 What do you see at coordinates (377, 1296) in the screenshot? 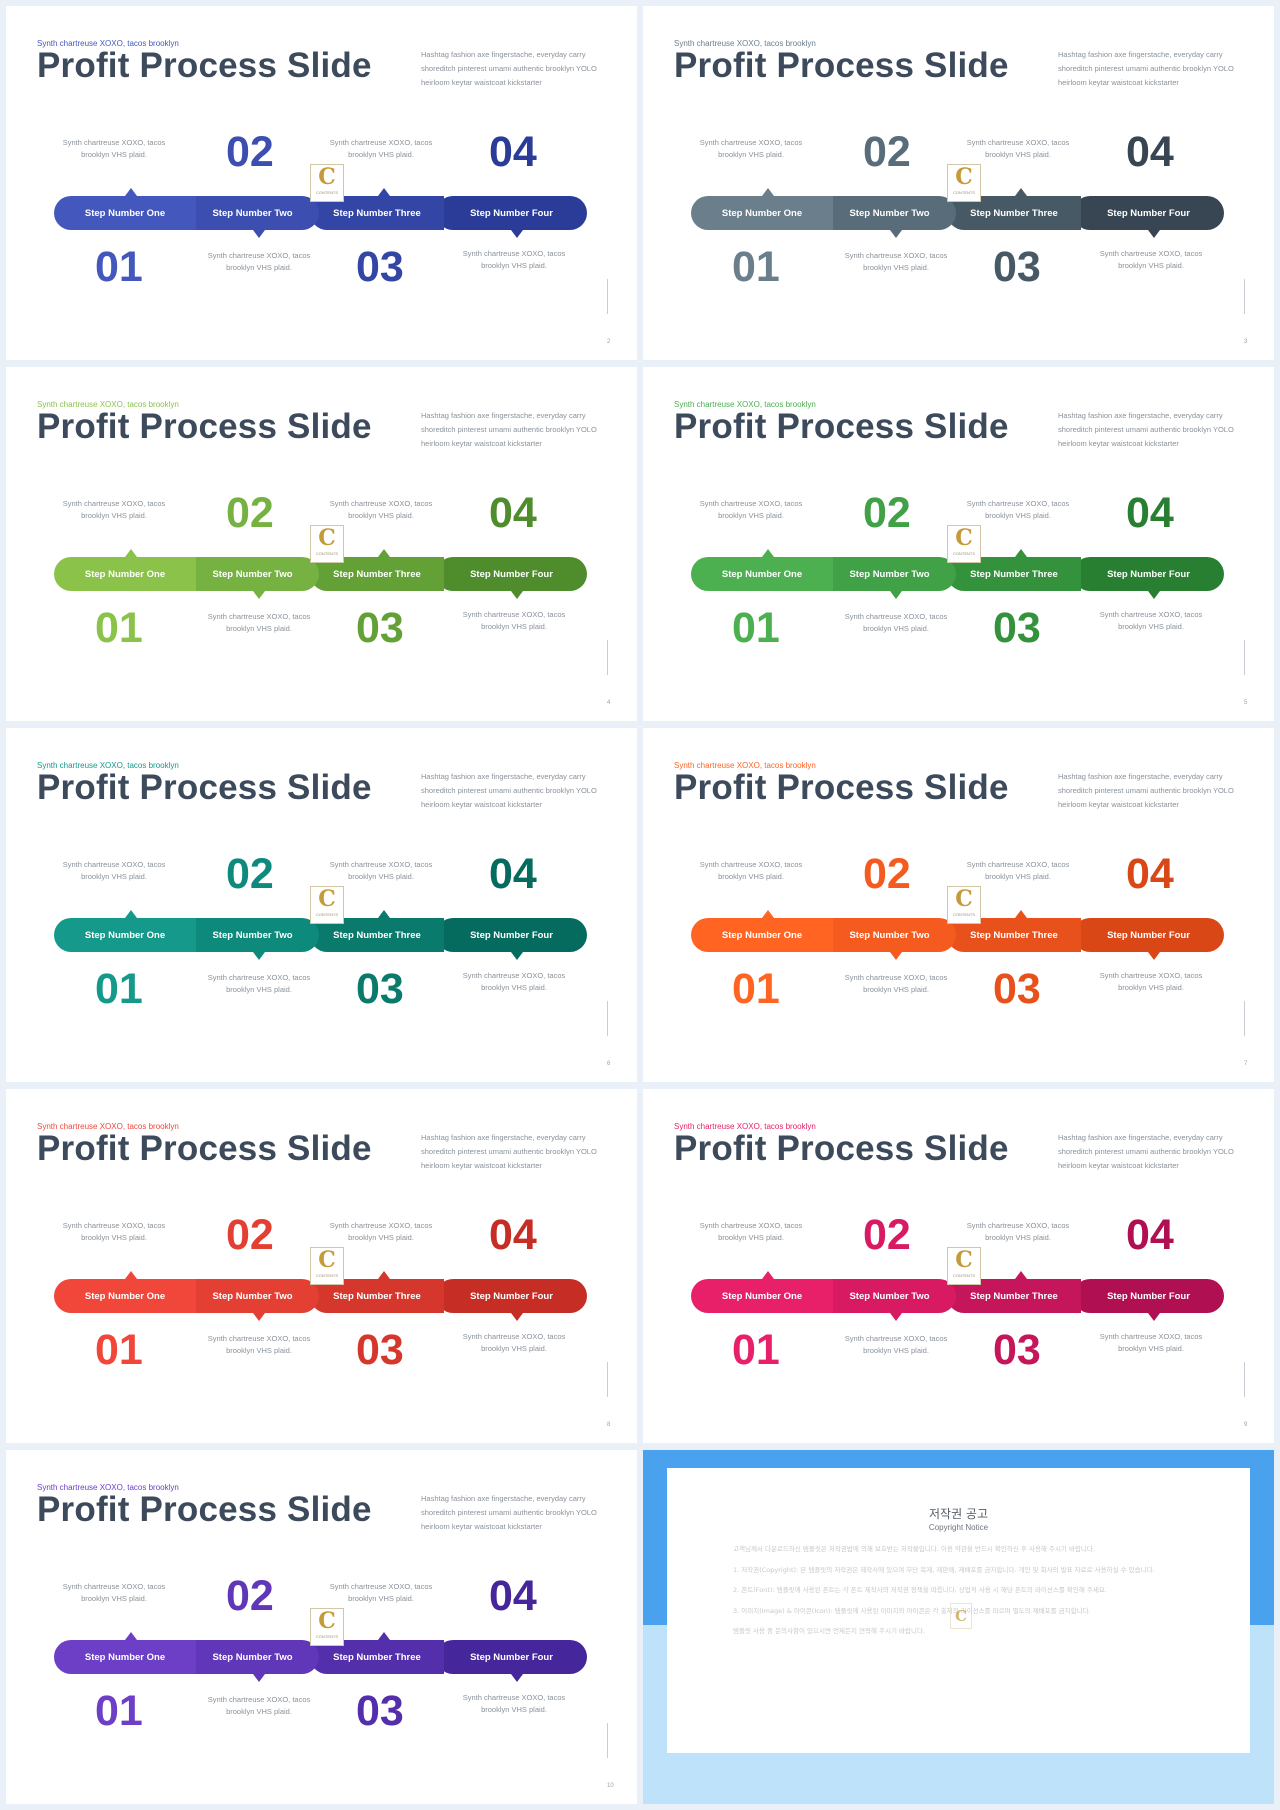
I see `step-three-bar: Step Number Three` at bounding box center [377, 1296].